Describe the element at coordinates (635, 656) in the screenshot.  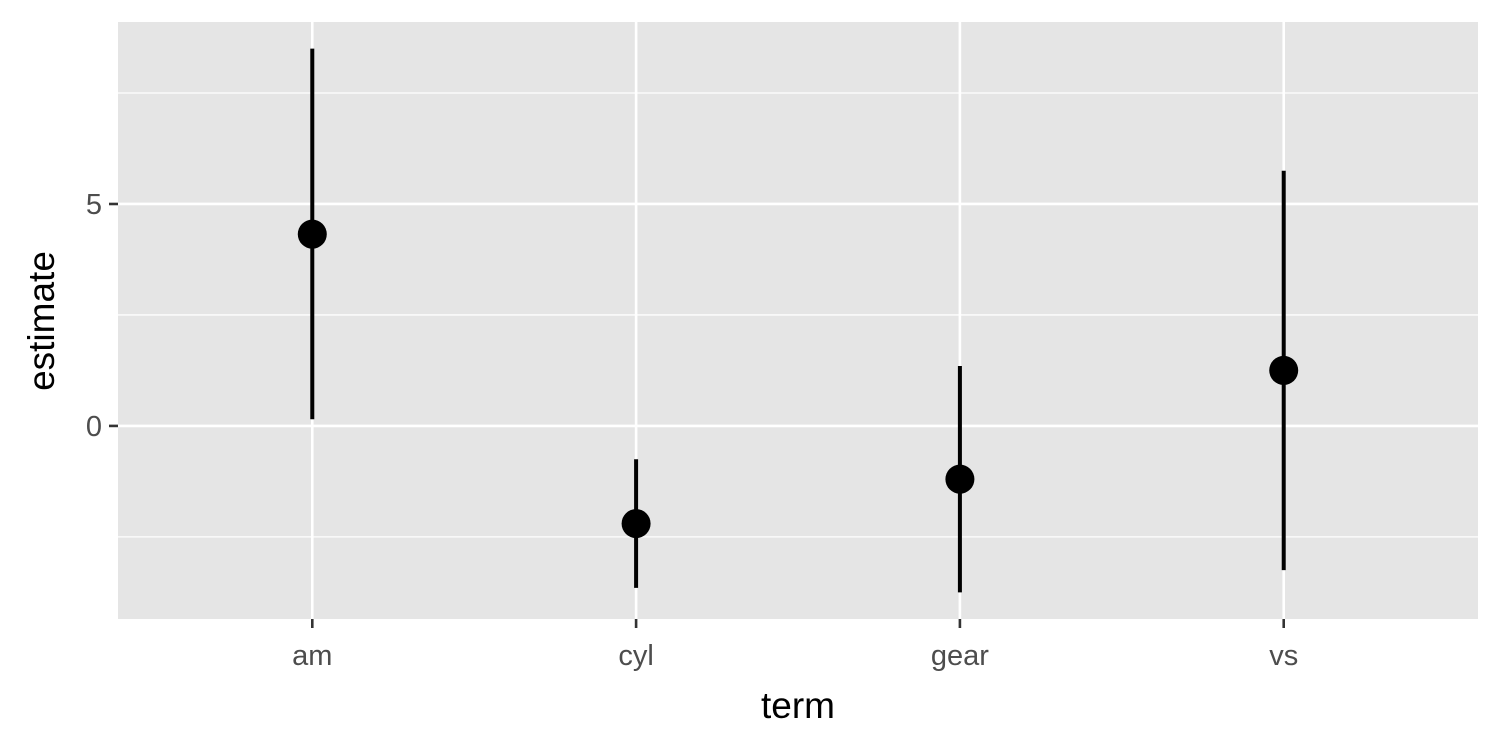
I see `x-tick-label-cyl: cyl` at that location.